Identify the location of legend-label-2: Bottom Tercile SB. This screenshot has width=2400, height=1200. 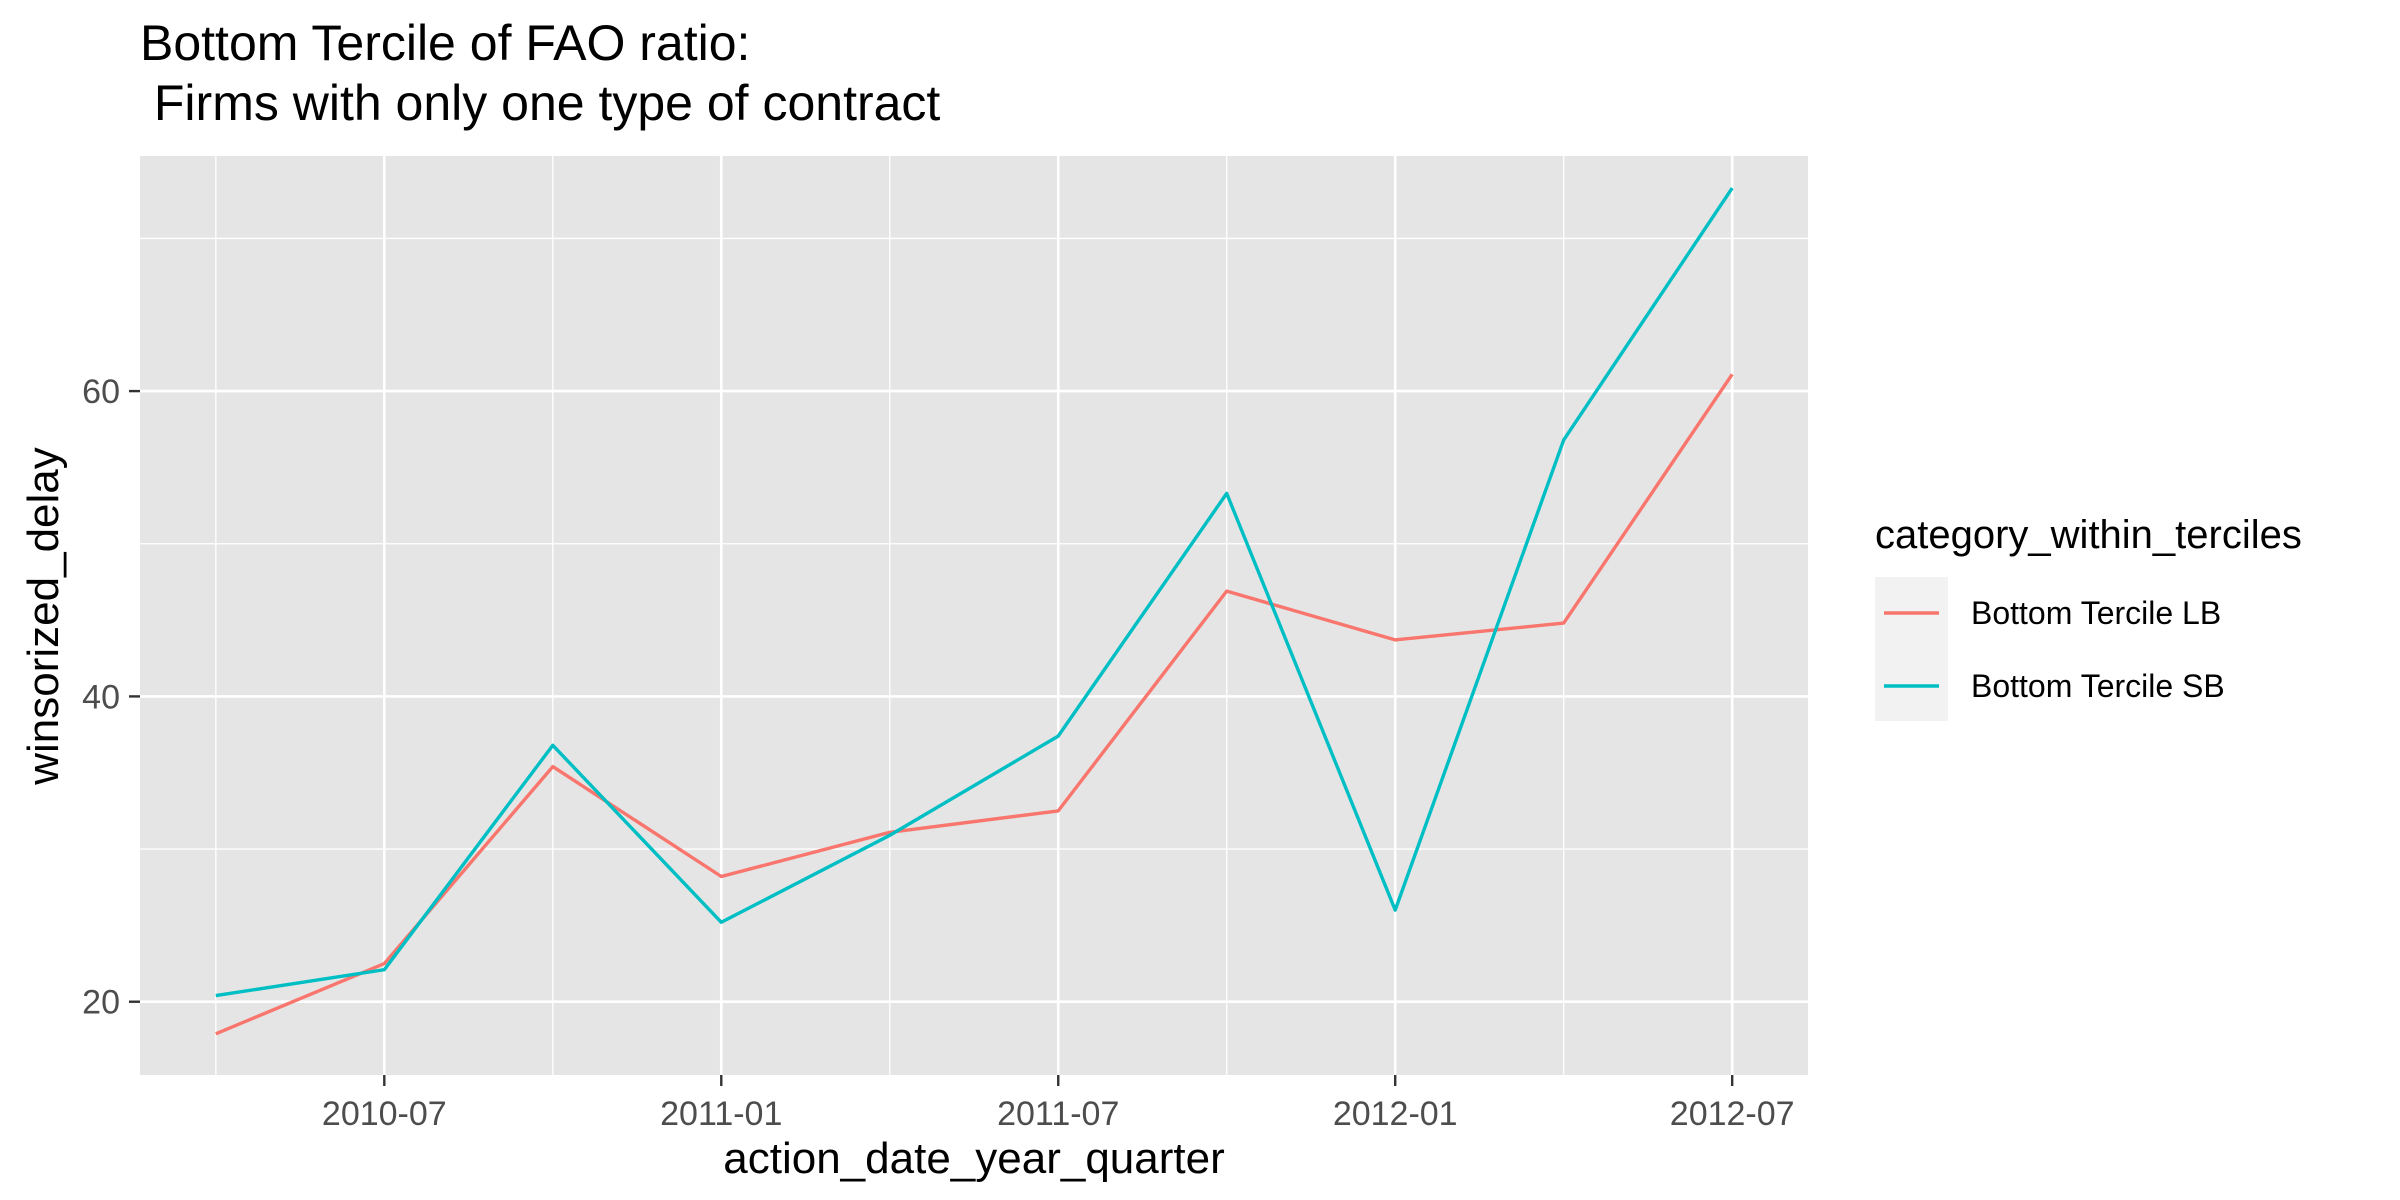
(2098, 686).